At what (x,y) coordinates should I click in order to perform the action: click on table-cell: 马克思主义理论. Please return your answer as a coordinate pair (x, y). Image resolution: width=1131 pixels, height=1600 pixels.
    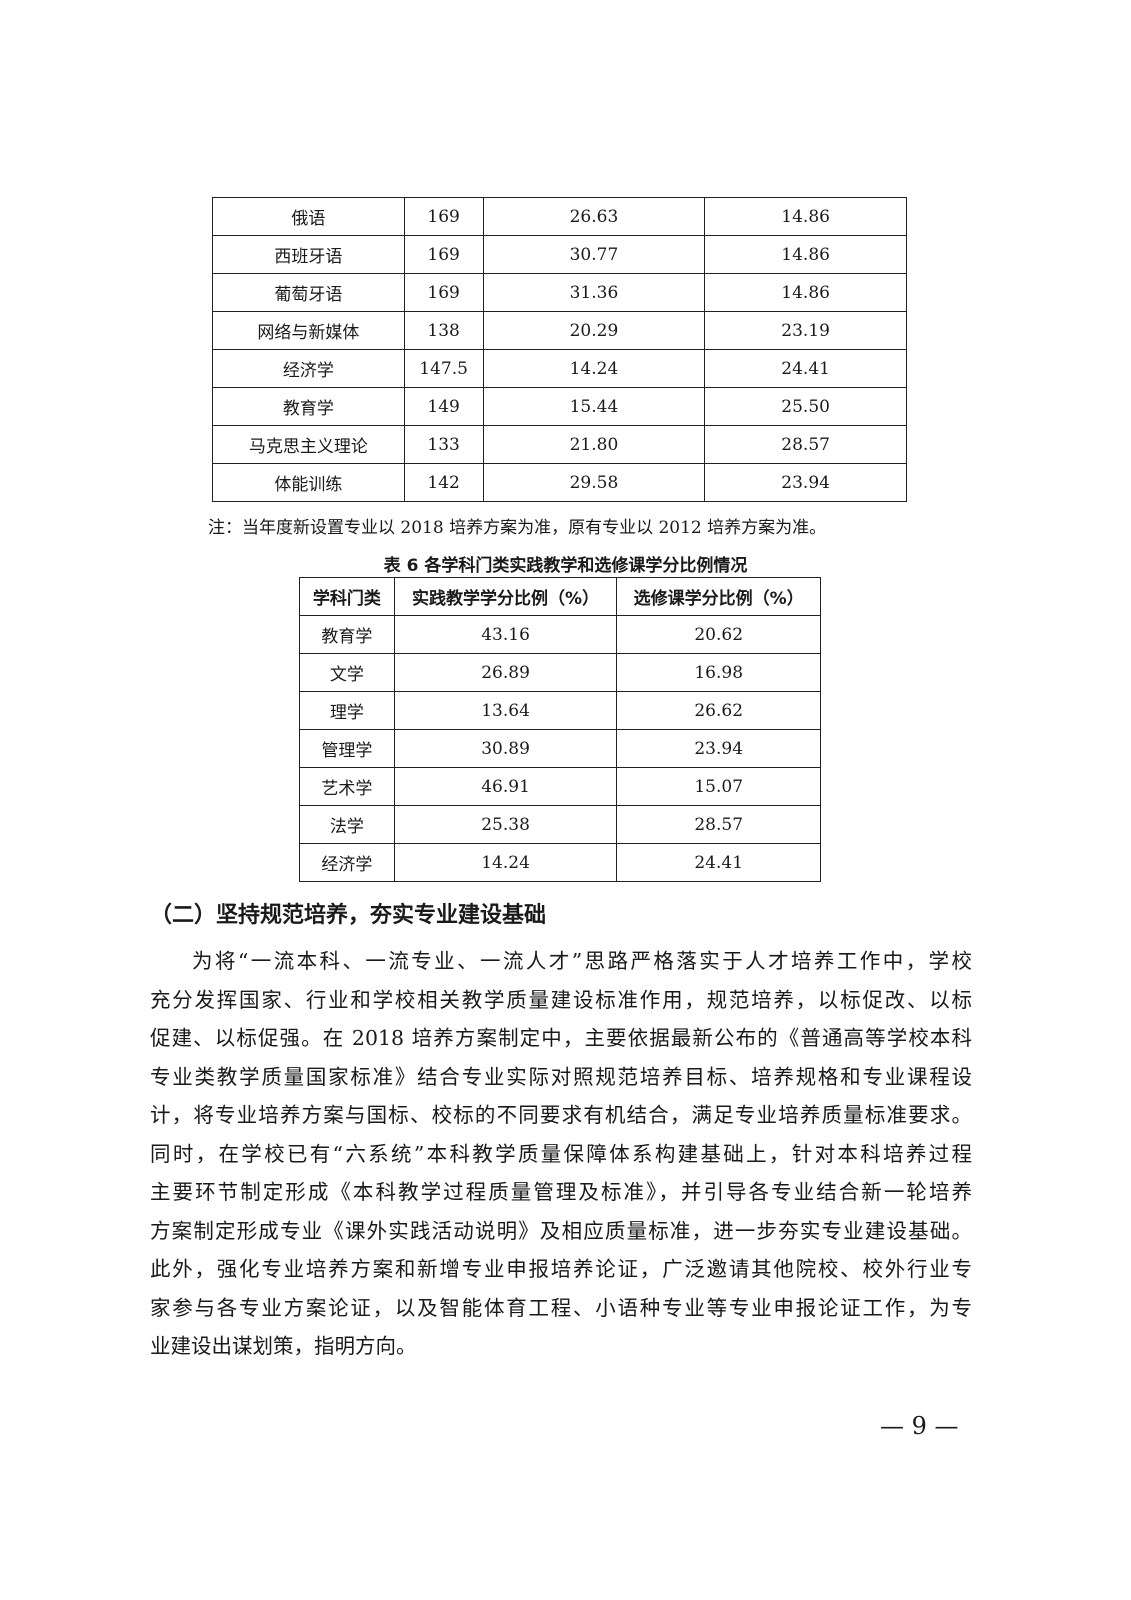
    Looking at the image, I should click on (308, 444).